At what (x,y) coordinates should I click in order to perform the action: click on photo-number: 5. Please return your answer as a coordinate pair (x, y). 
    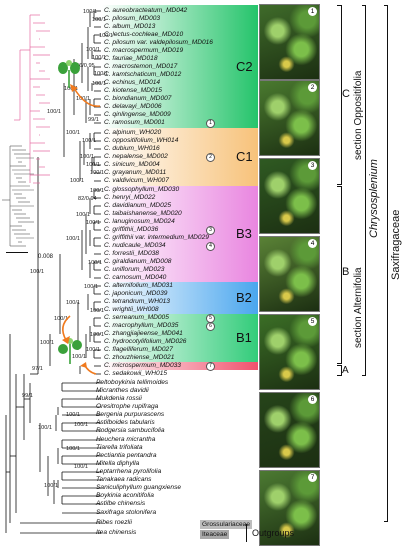
    Looking at the image, I should click on (312, 321).